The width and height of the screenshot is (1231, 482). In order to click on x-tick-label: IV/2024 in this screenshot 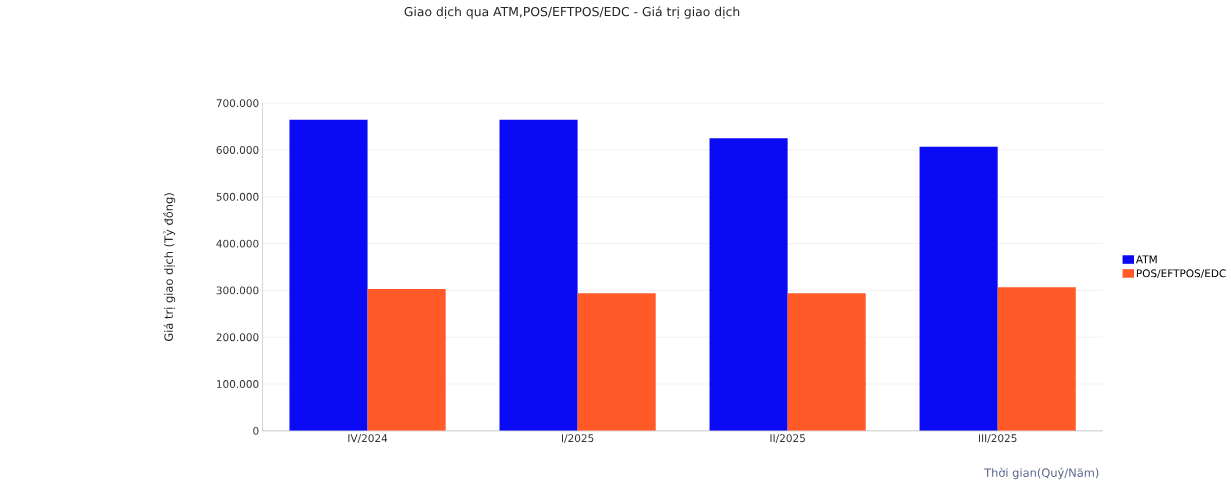, I will do `click(368, 438)`.